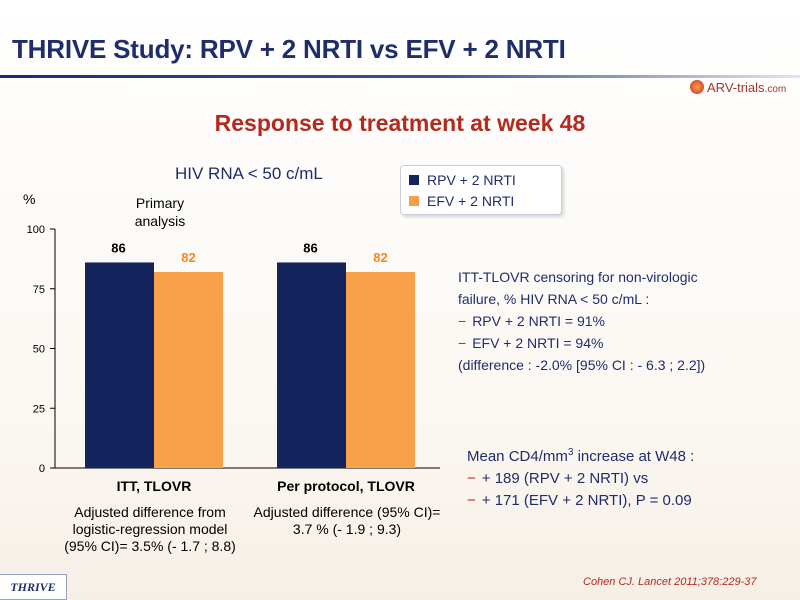  What do you see at coordinates (154, 486) in the screenshot?
I see `x-category-label: ITT, TLOVR` at bounding box center [154, 486].